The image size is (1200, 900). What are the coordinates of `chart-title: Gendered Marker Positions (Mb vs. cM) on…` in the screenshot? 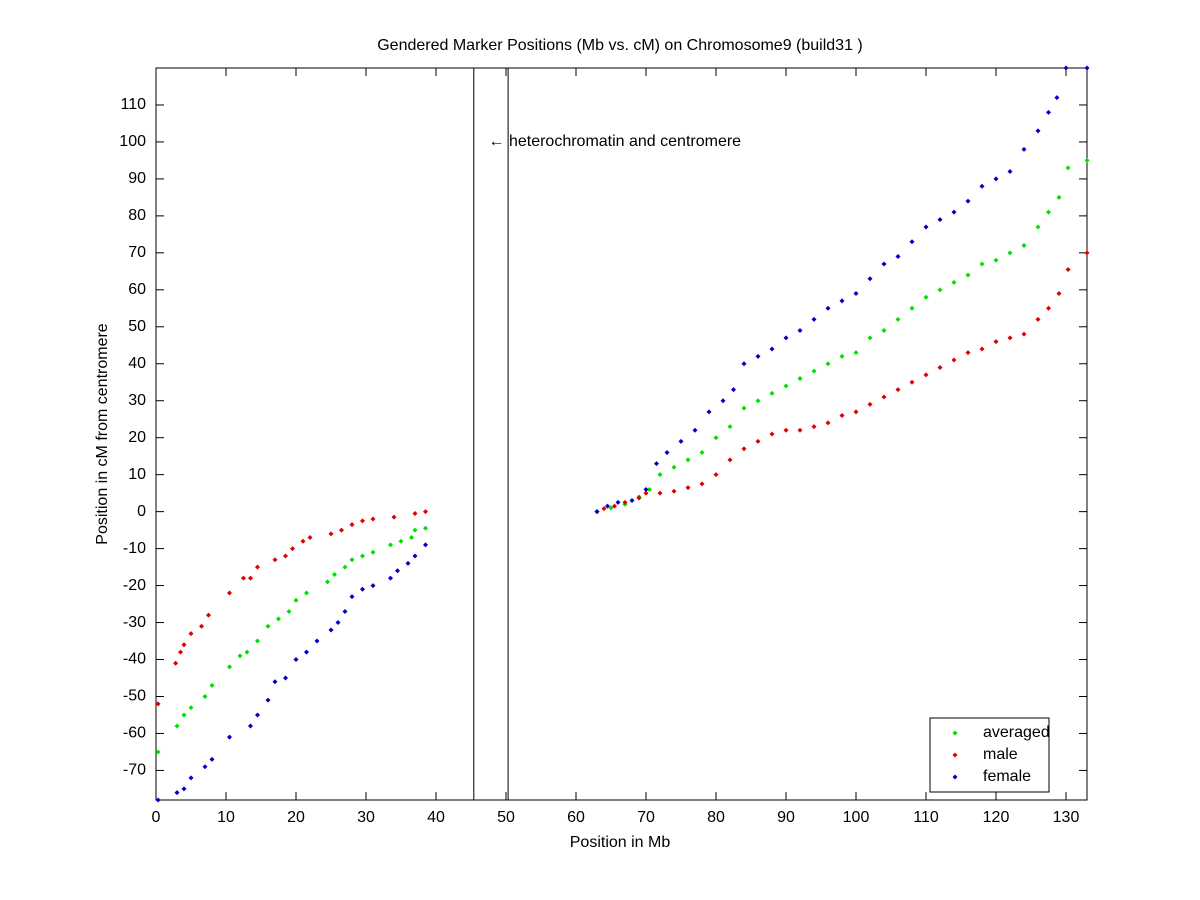 It's located at (620, 45).